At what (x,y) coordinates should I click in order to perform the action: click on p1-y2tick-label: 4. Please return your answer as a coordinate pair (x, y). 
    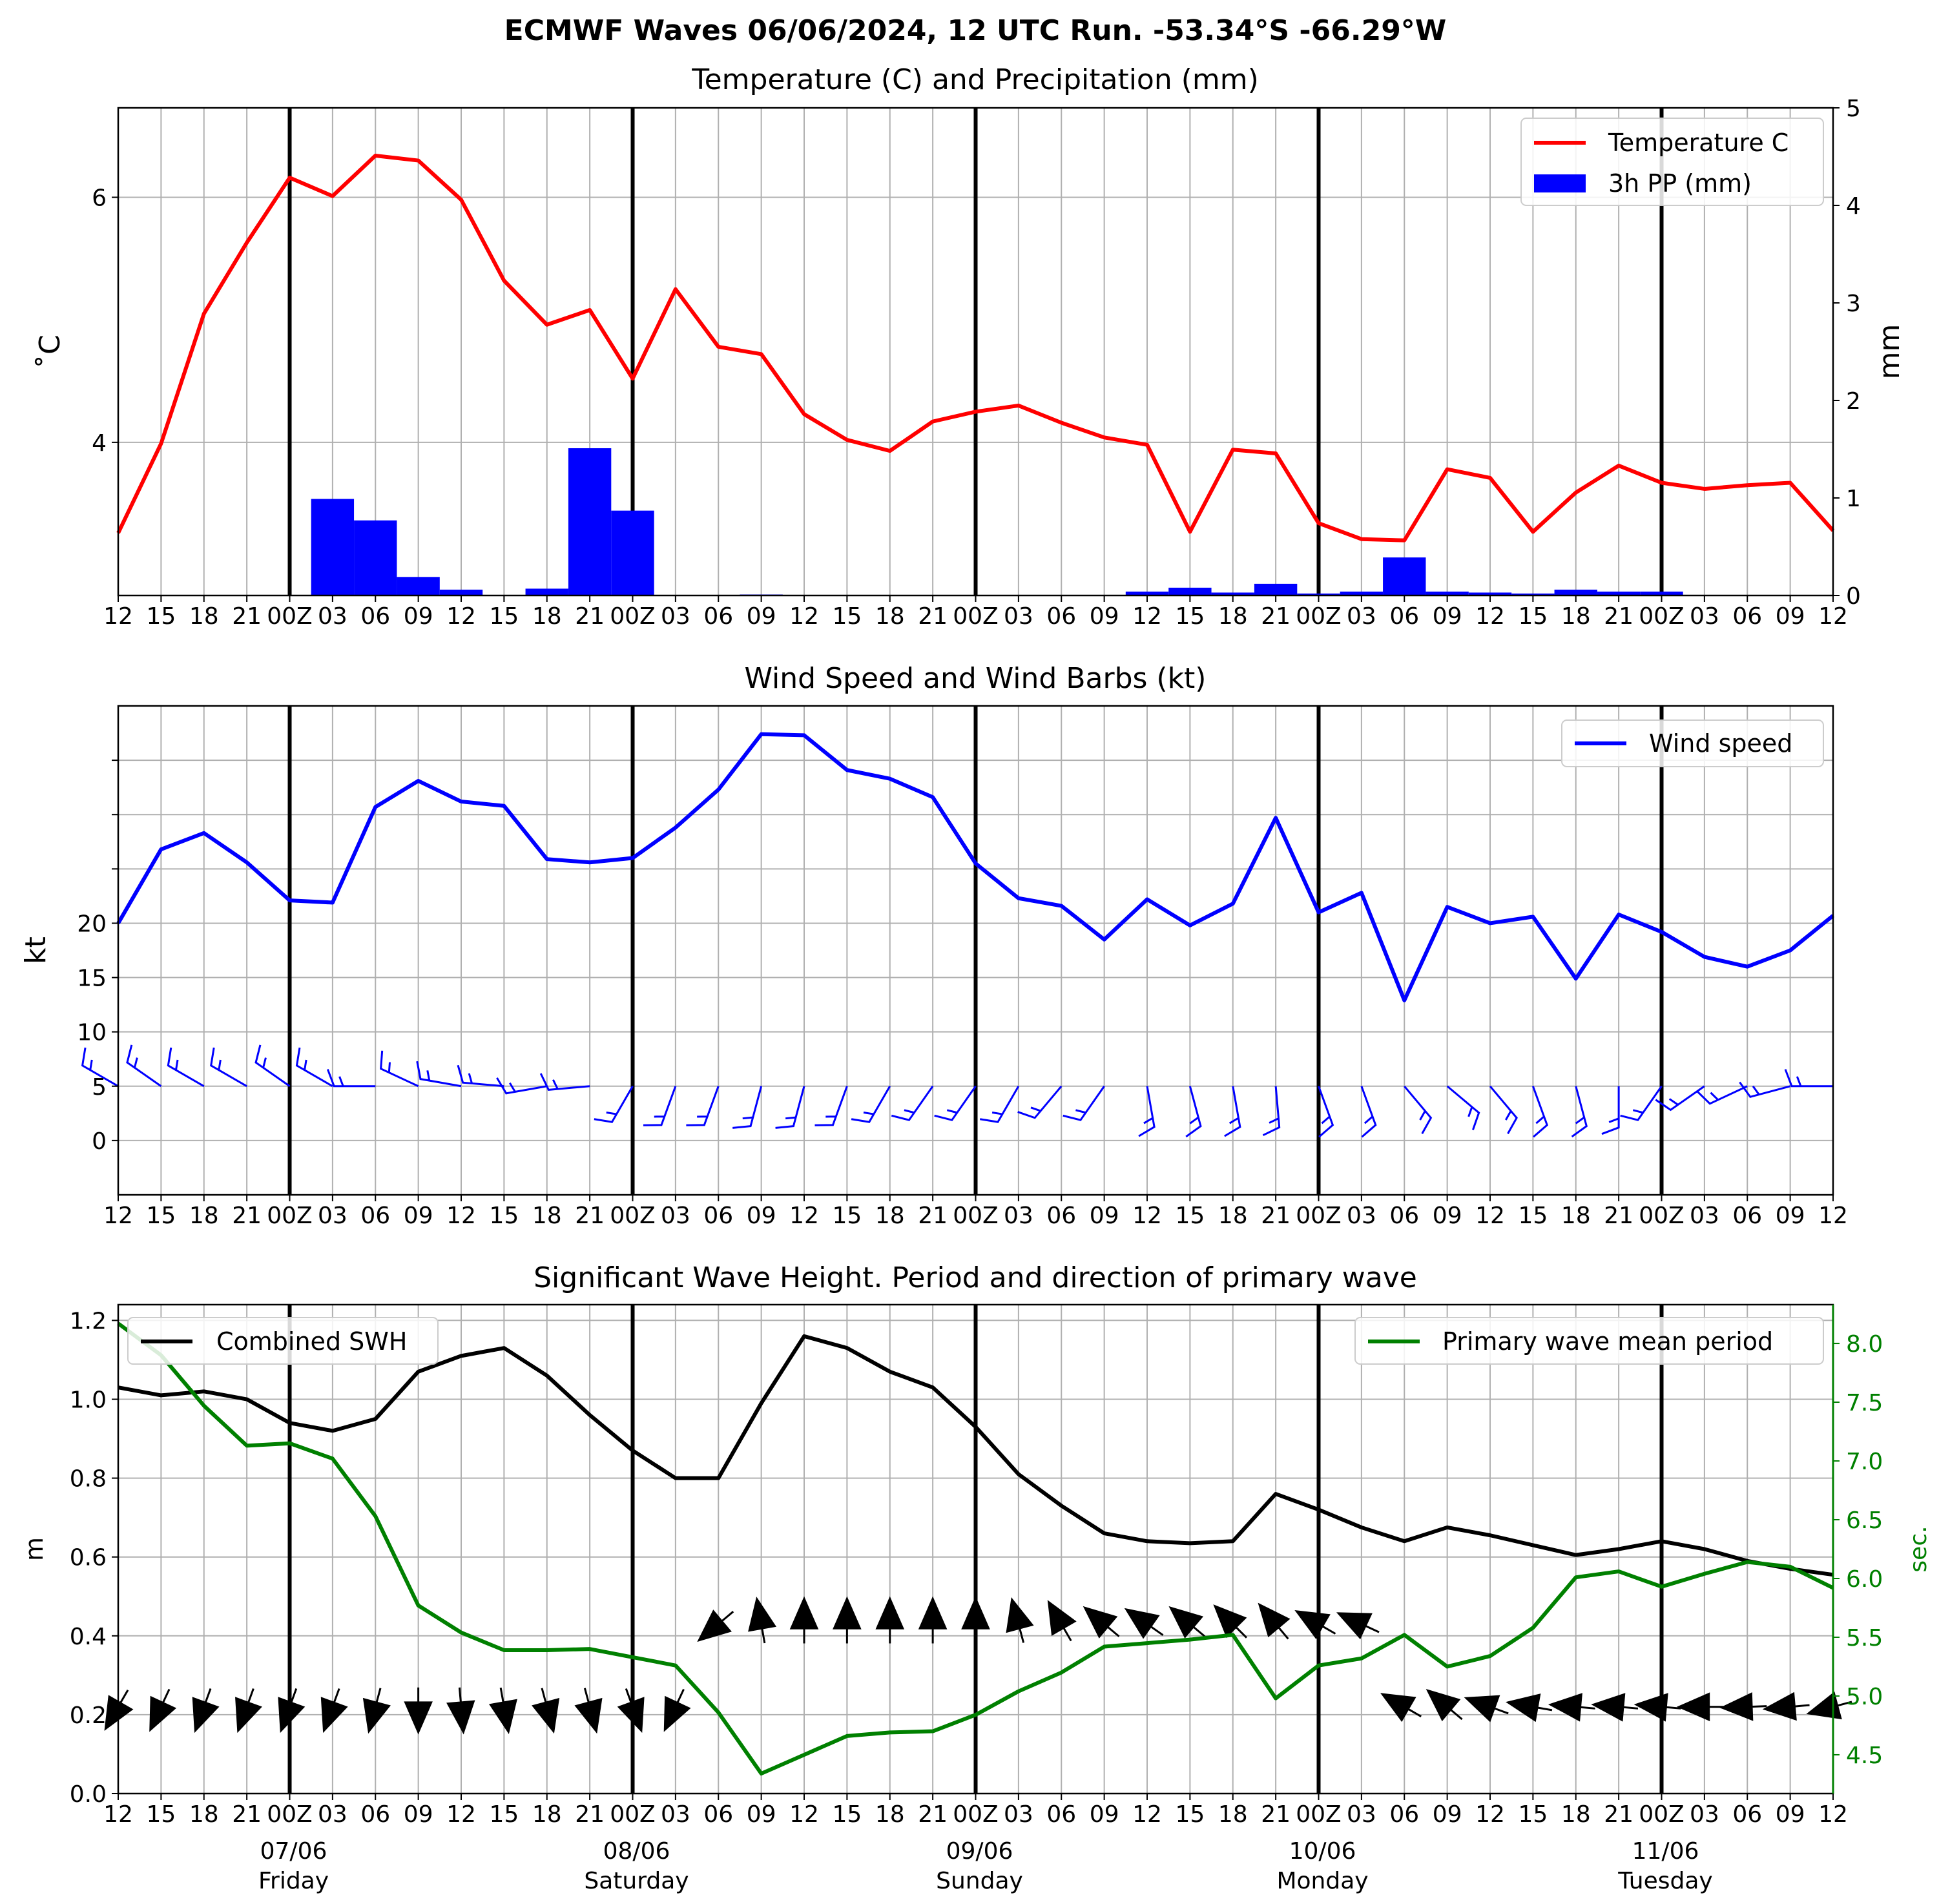
    Looking at the image, I should click on (1854, 206).